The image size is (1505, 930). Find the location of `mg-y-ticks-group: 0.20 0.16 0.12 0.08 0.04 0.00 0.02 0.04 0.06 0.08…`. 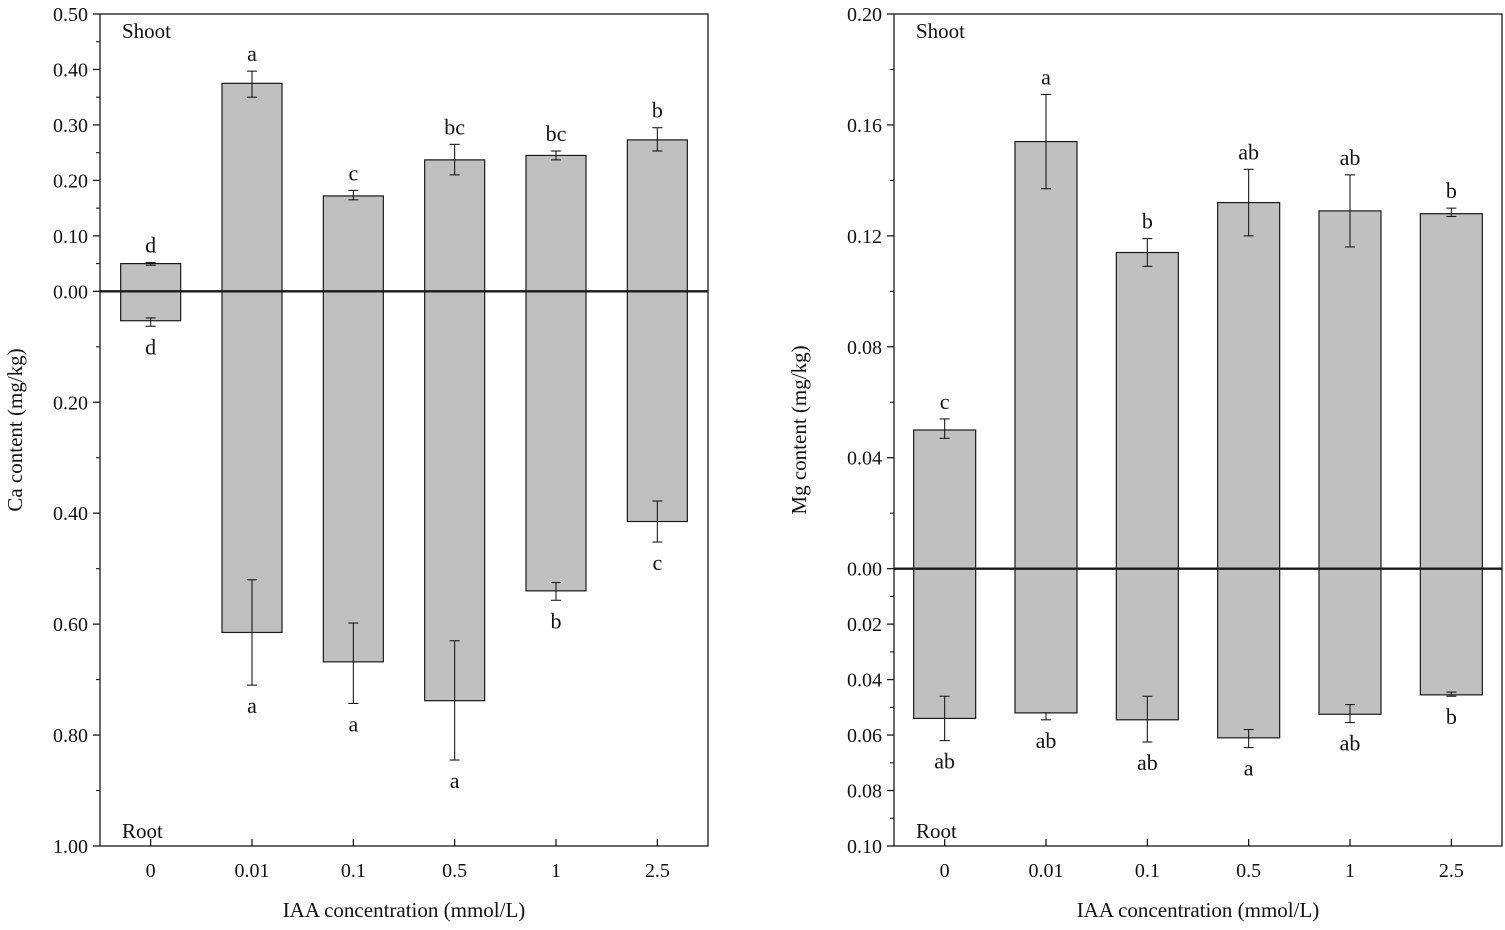

mg-y-ticks-group: 0.20 0.16 0.12 0.08 0.04 0.00 0.02 0.04 0.06 0.08… is located at coordinates (870, 431).